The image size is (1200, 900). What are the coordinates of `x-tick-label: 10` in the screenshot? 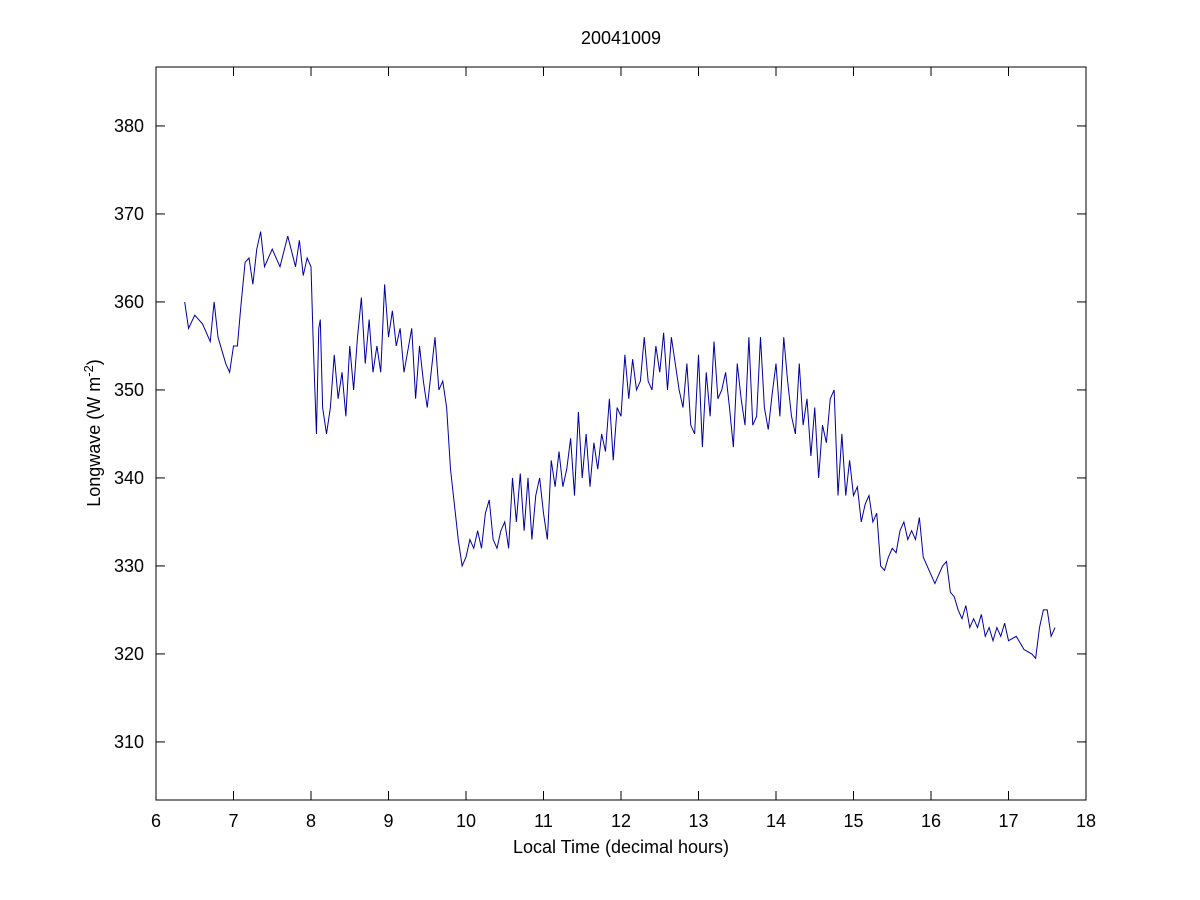 It's located at (466, 821).